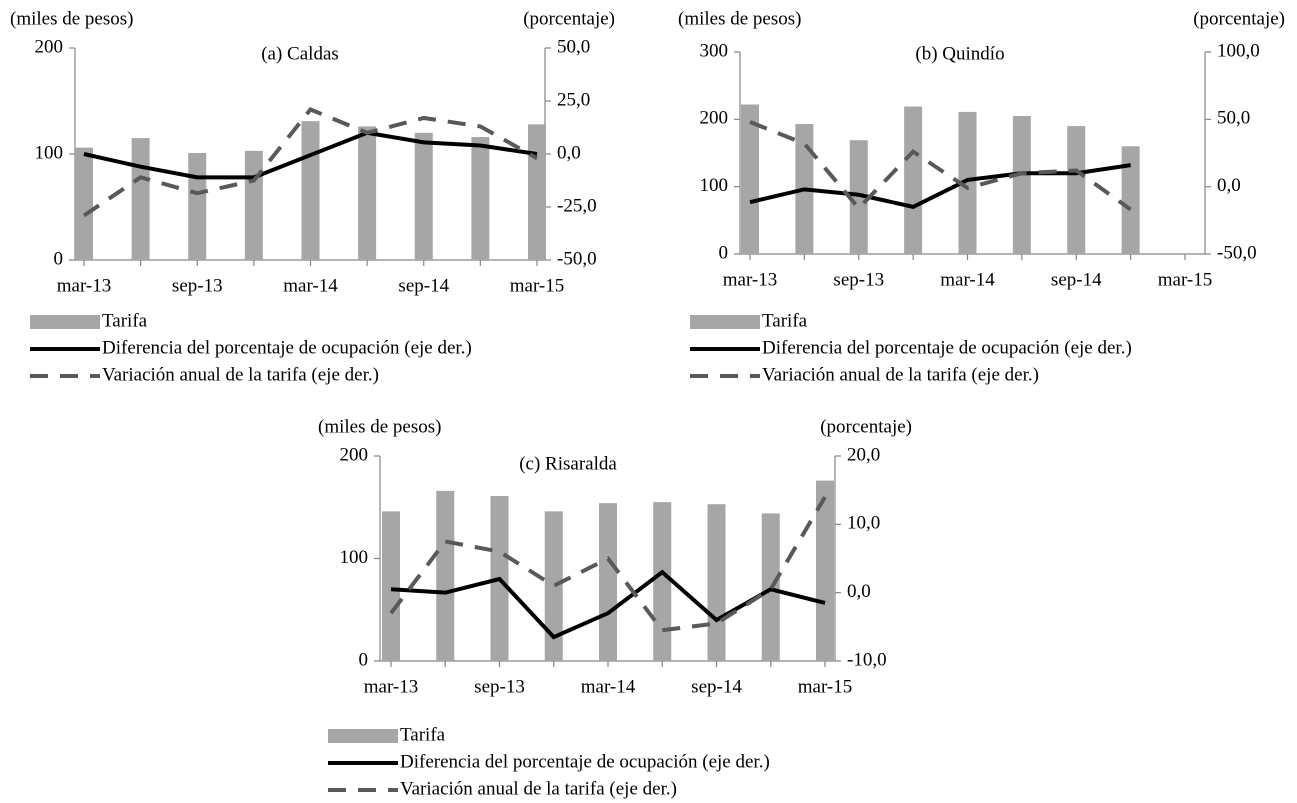 This screenshot has height=803, width=1297. Describe the element at coordinates (863, 523) in the screenshot. I see `y2-tick-label: 10,0` at that location.